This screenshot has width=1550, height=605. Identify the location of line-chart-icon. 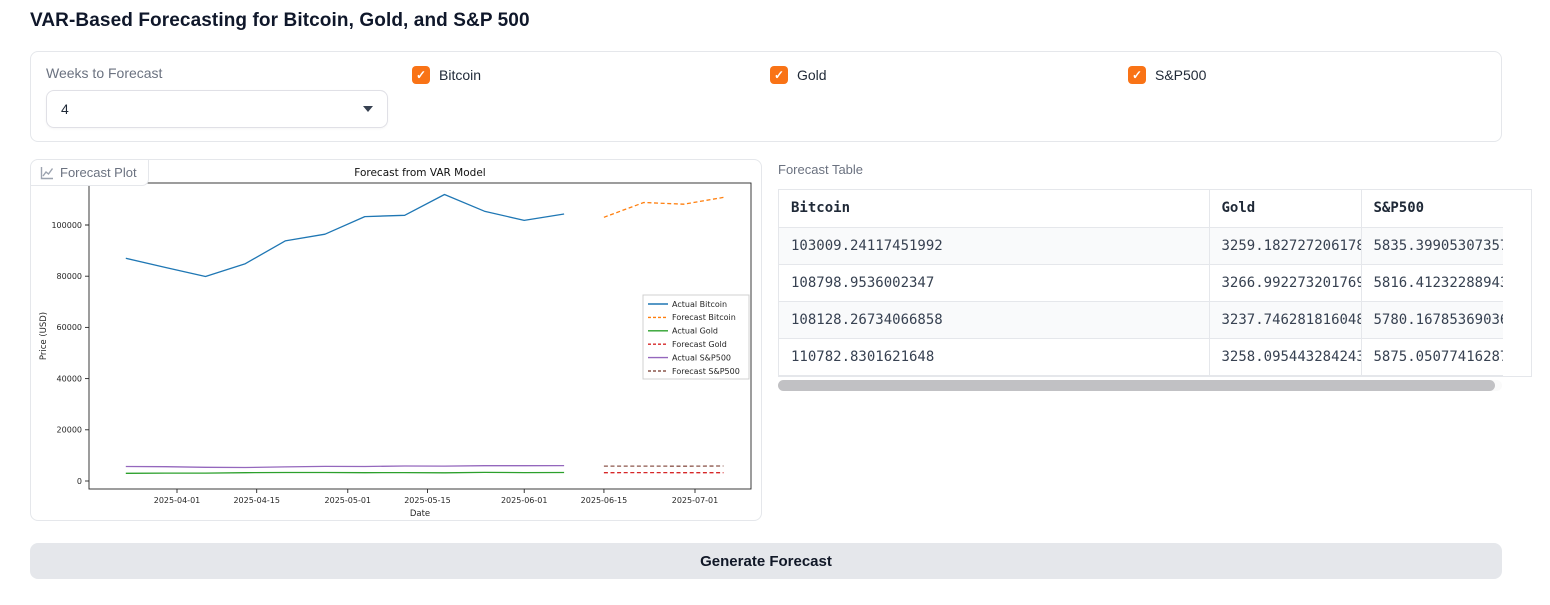
(47, 172).